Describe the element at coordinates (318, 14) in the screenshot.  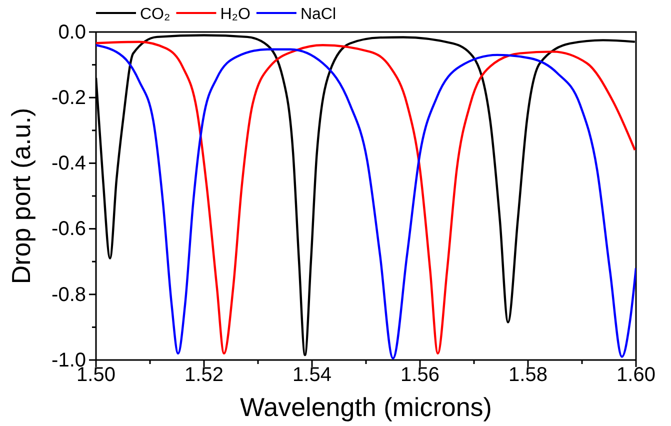
I see `legend-label: NaCl` at that location.